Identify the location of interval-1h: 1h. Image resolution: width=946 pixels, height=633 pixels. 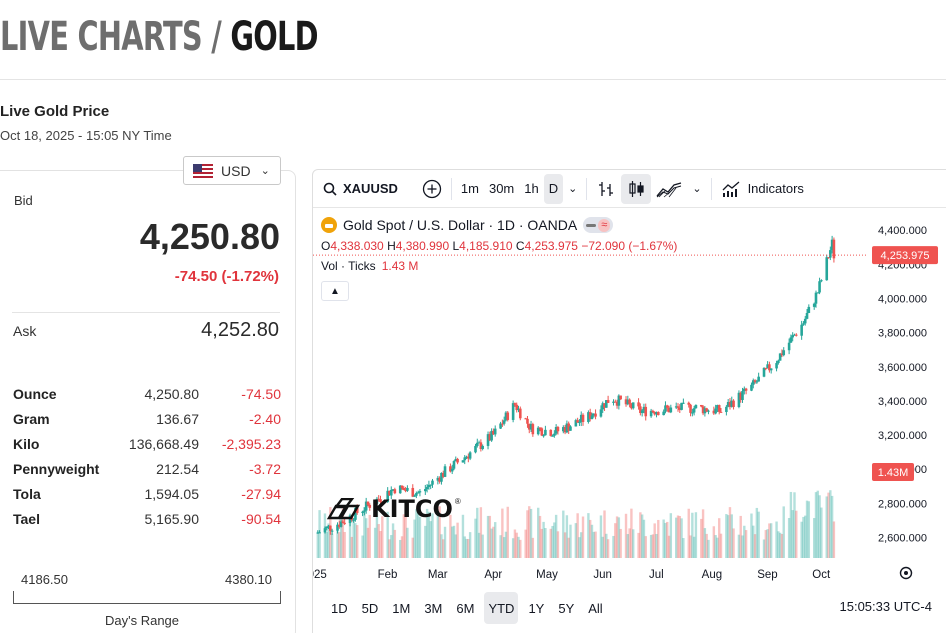
(531, 188).